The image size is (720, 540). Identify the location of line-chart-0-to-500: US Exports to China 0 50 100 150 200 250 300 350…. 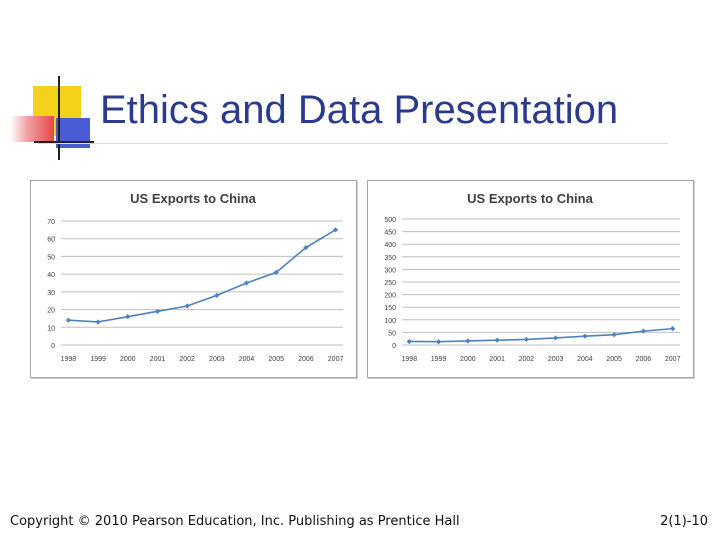
(532, 277).